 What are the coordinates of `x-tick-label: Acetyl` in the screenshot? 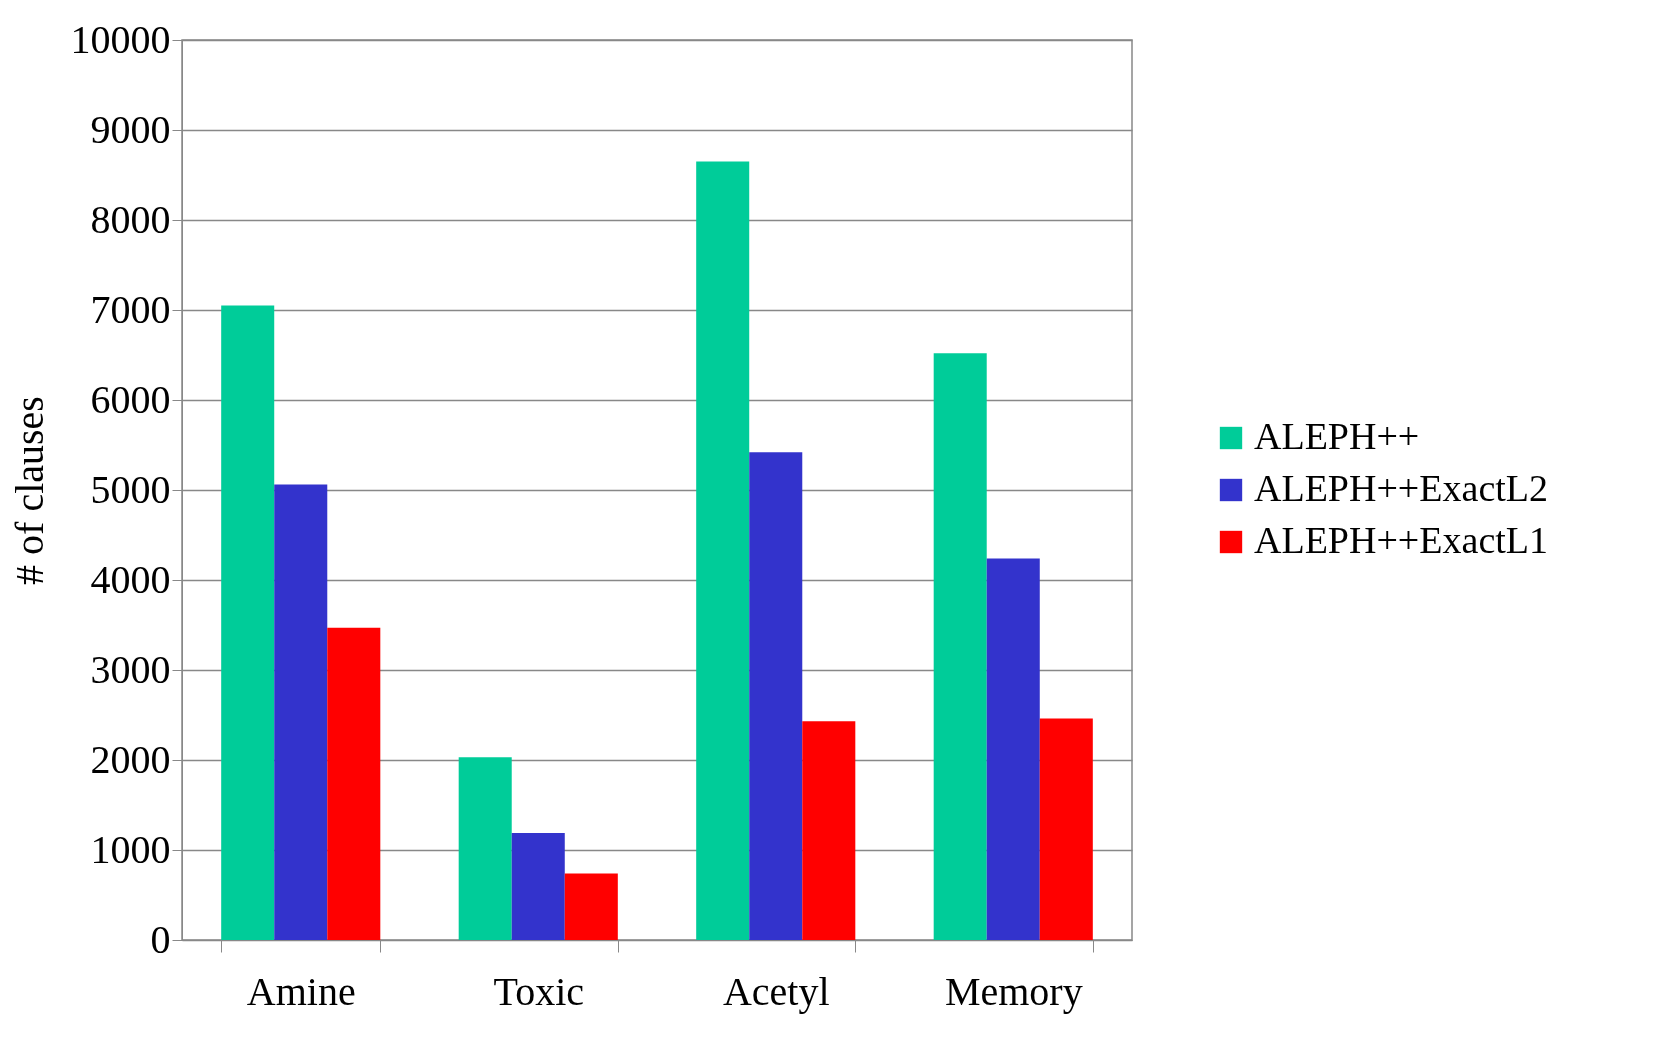 It's located at (776, 991).